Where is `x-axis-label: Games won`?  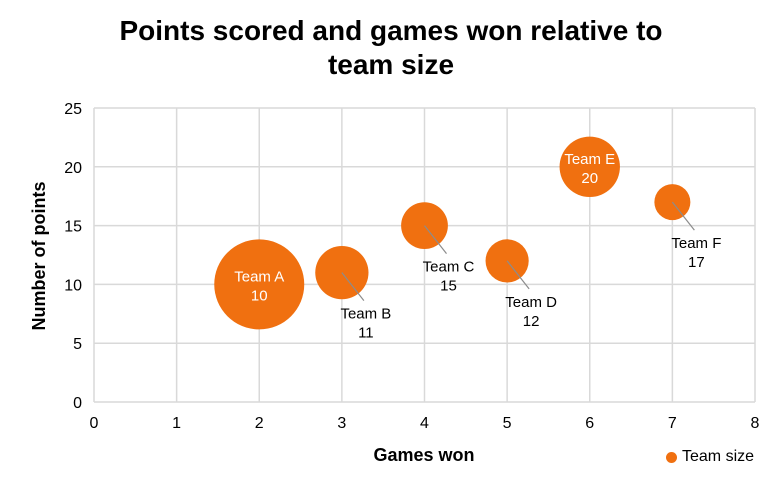
x-axis-label: Games won is located at coordinates (423, 455).